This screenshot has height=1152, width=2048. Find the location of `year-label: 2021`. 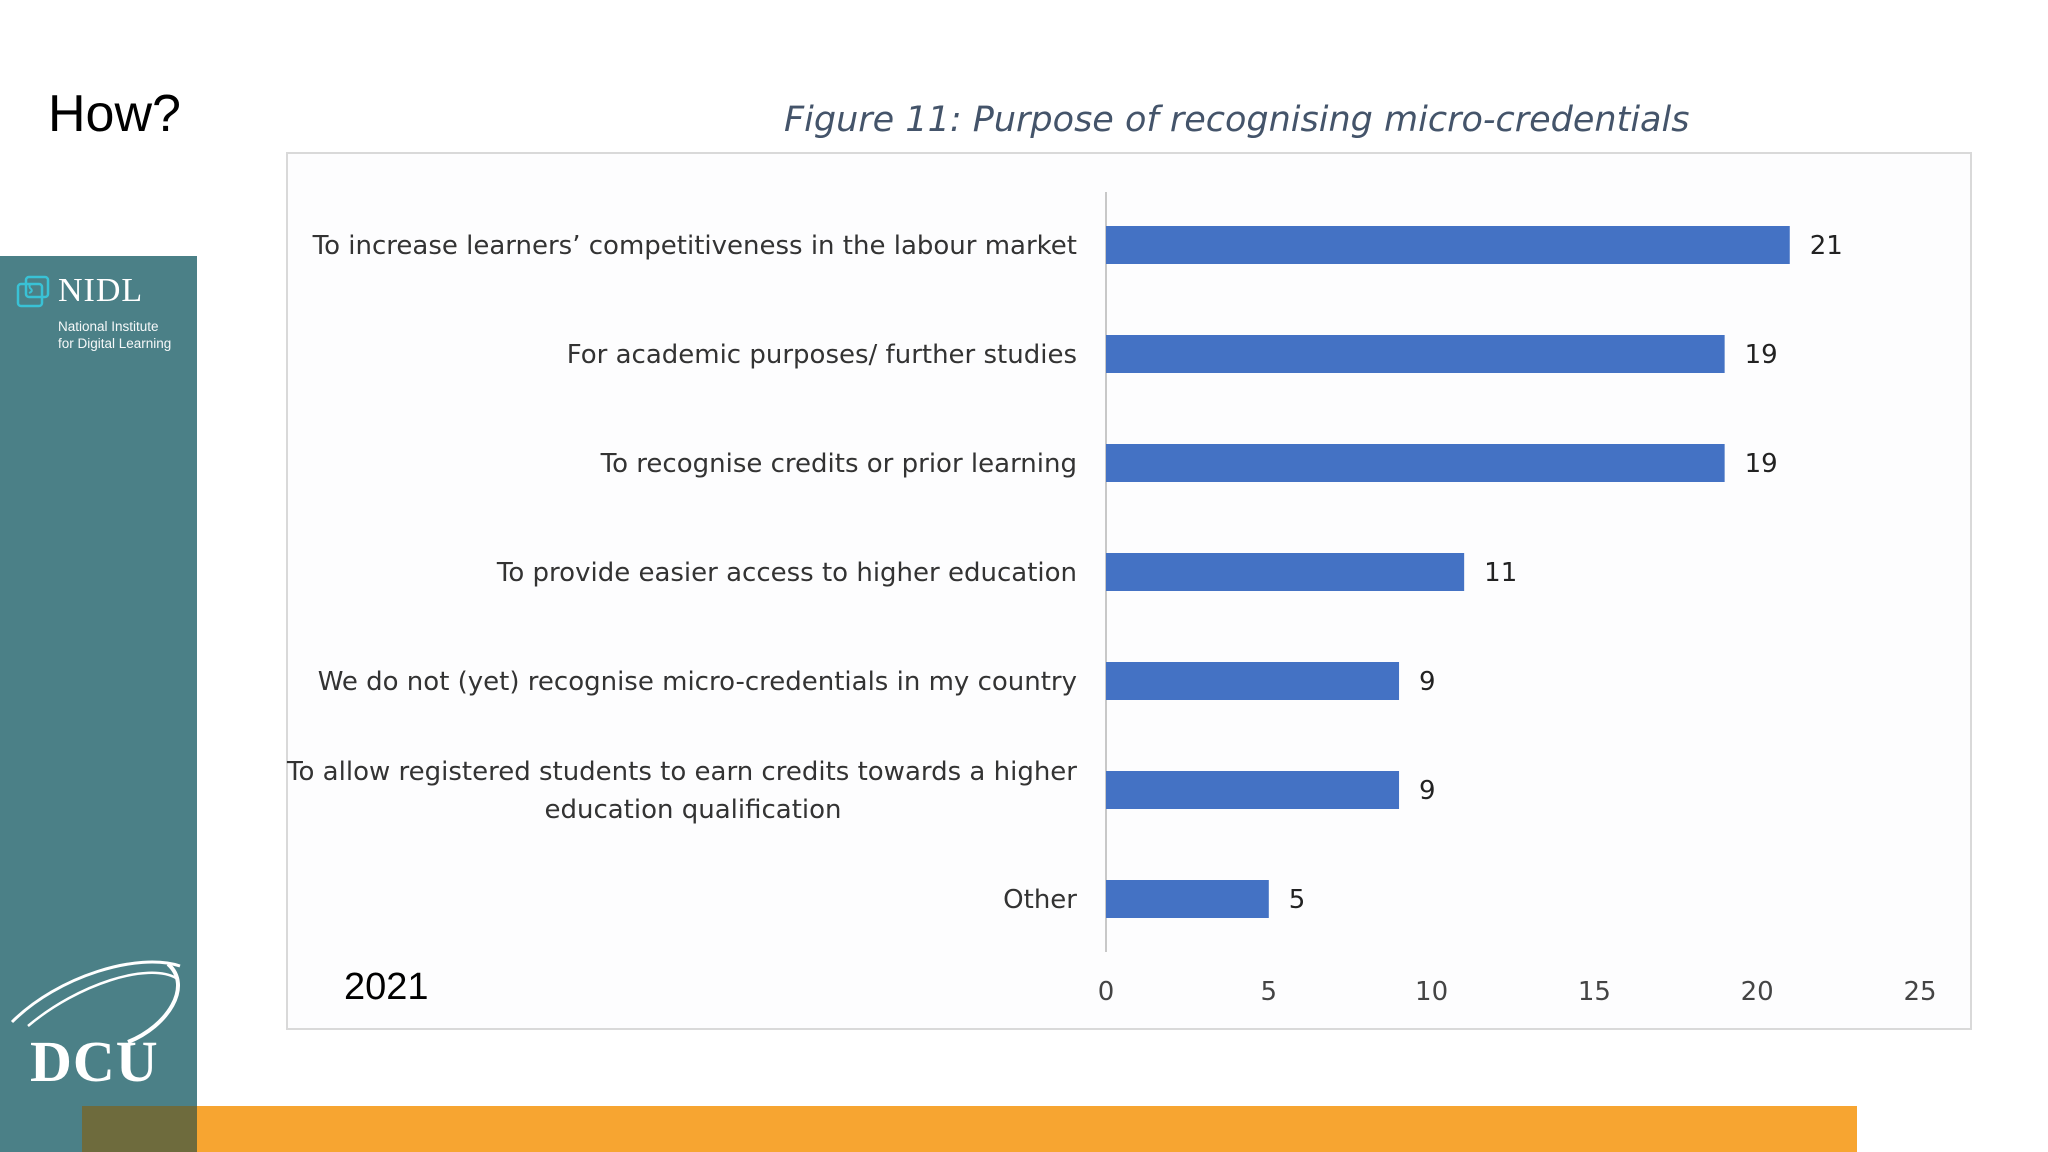

year-label: 2021 is located at coordinates (386, 987).